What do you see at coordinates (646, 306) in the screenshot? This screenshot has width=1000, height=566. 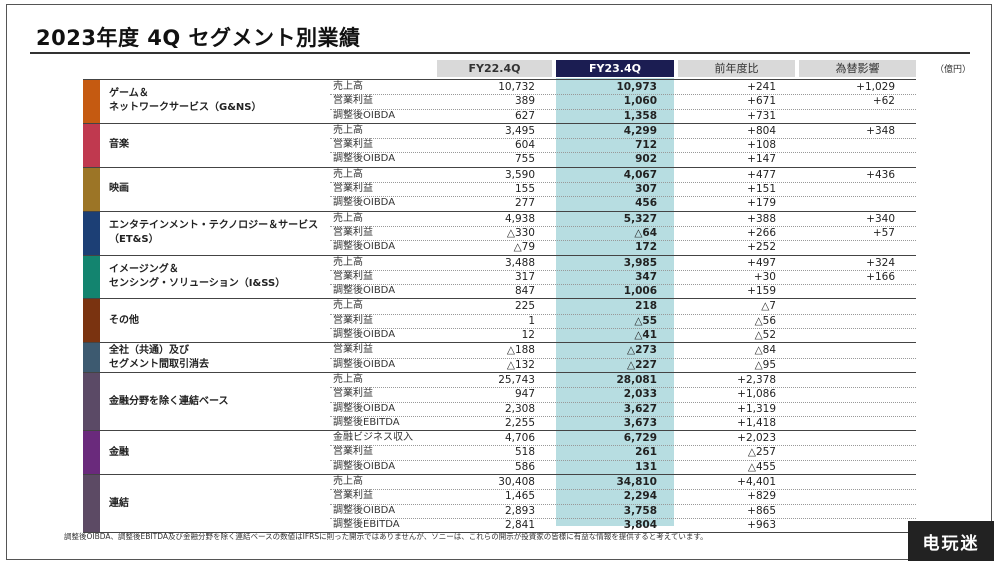 I see `fy23-value: 218` at bounding box center [646, 306].